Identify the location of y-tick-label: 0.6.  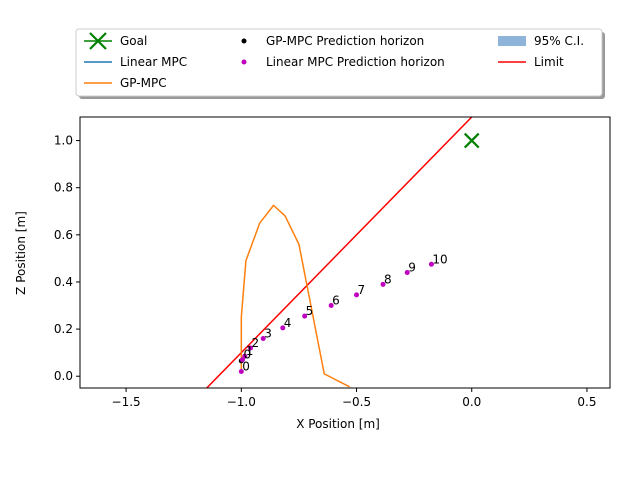
(63, 235).